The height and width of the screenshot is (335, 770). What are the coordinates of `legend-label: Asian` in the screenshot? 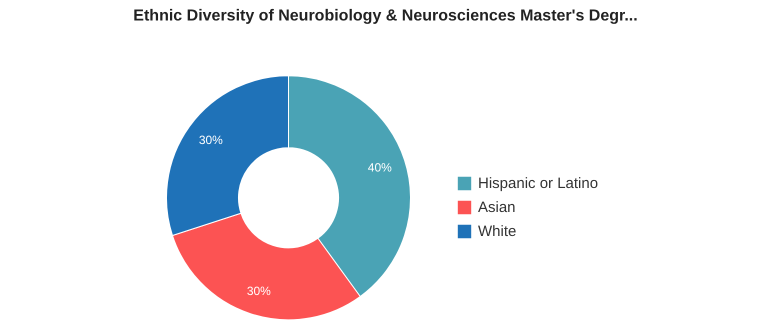 It's located at (497, 207).